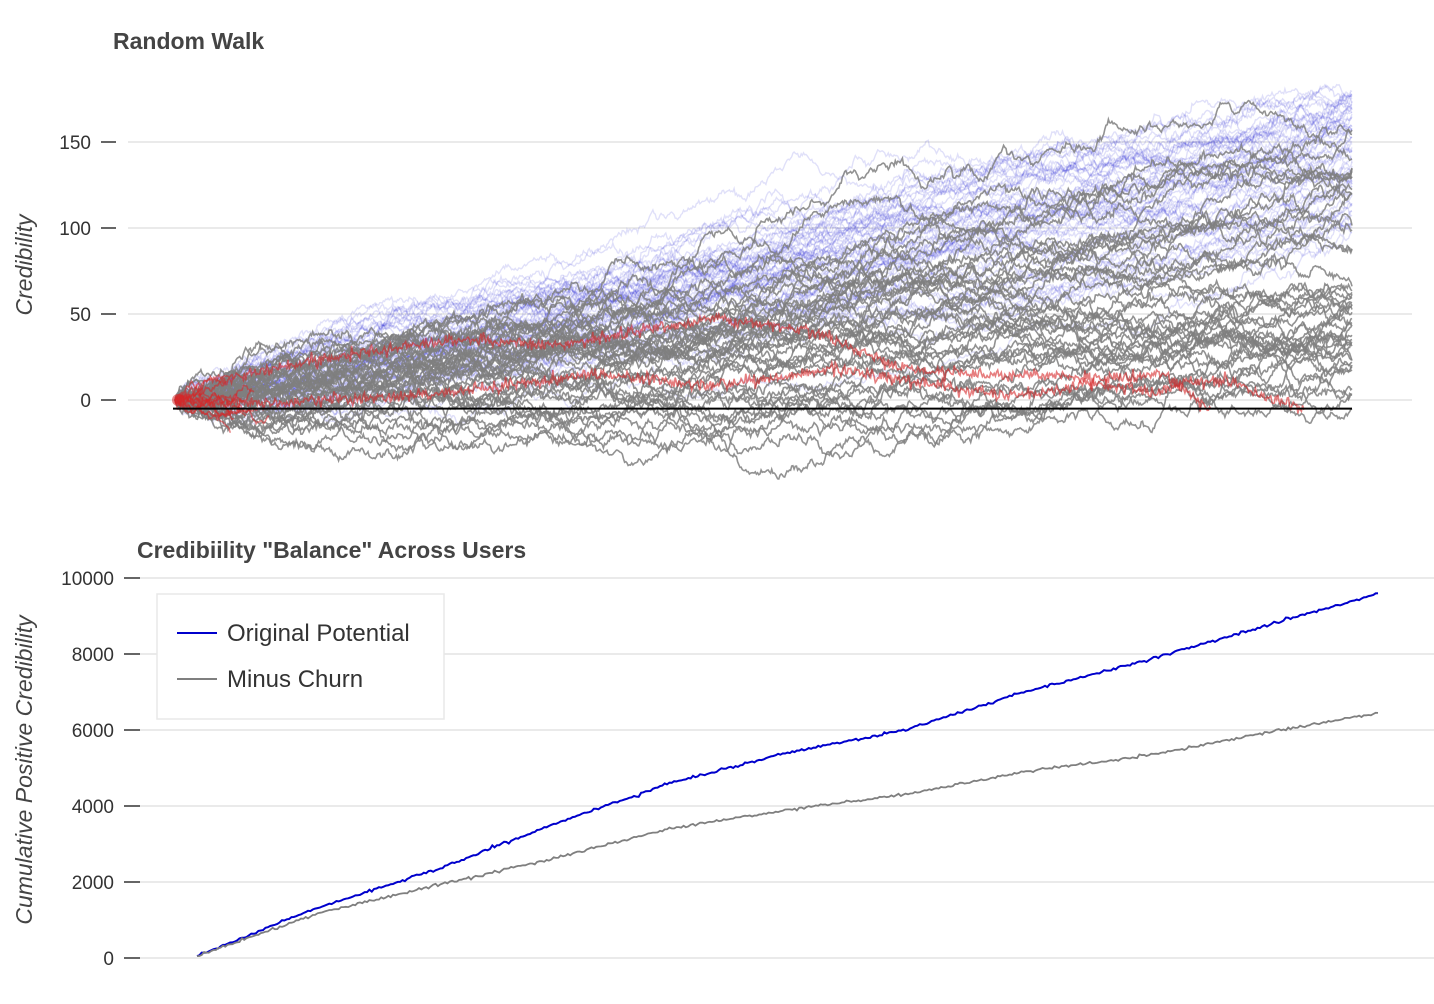  Describe the element at coordinates (93, 883) in the screenshot. I see `y-tick-label: 2000` at that location.